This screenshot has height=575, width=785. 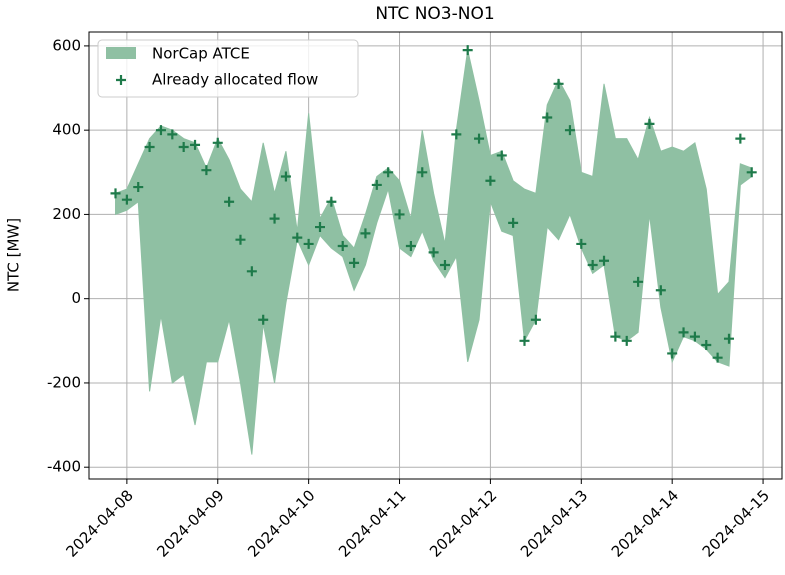 I want to click on legend-swatch, so click(x=121, y=53).